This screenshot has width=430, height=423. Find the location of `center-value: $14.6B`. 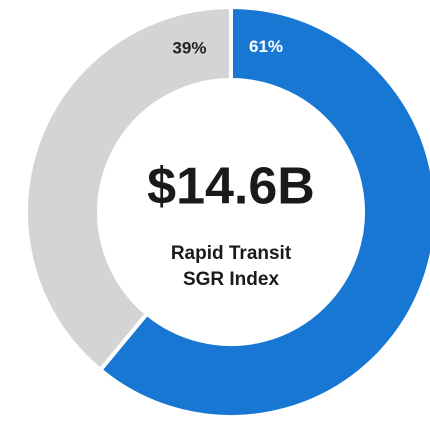

center-value: $14.6B is located at coordinates (231, 187).